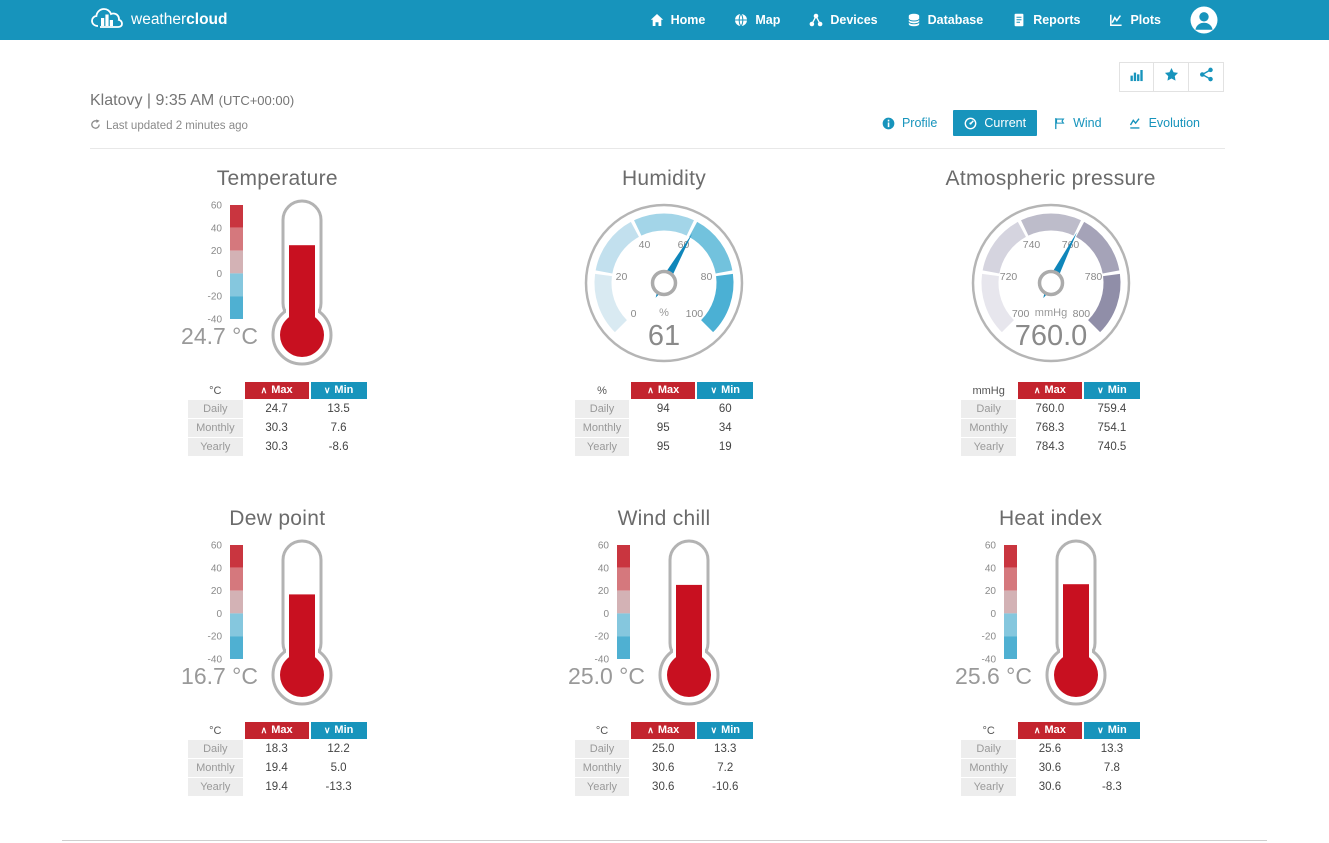  Describe the element at coordinates (919, 123) in the screenshot. I see `tab-label: Profile` at that location.